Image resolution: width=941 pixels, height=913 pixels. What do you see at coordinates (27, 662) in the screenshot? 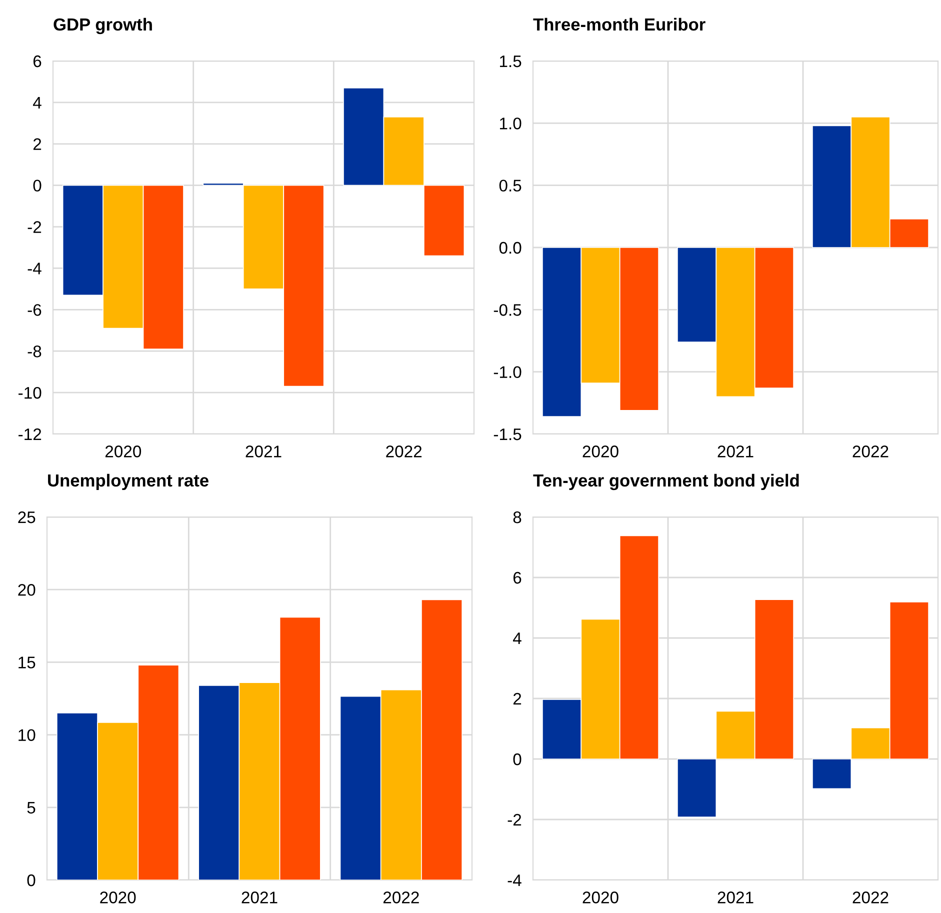
I see `y-tick-label: 15` at bounding box center [27, 662].